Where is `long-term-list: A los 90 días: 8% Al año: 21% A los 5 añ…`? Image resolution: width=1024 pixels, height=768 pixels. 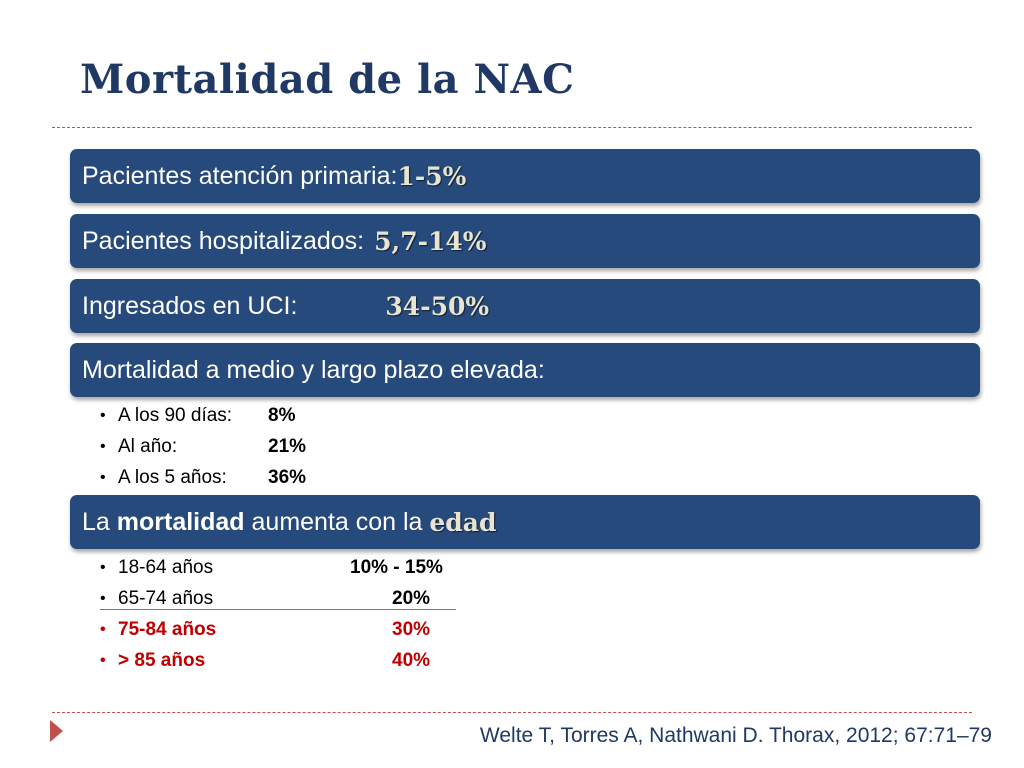 long-term-list: A los 90 días: 8% Al año: 21% A los 5 añ… is located at coordinates (250, 446).